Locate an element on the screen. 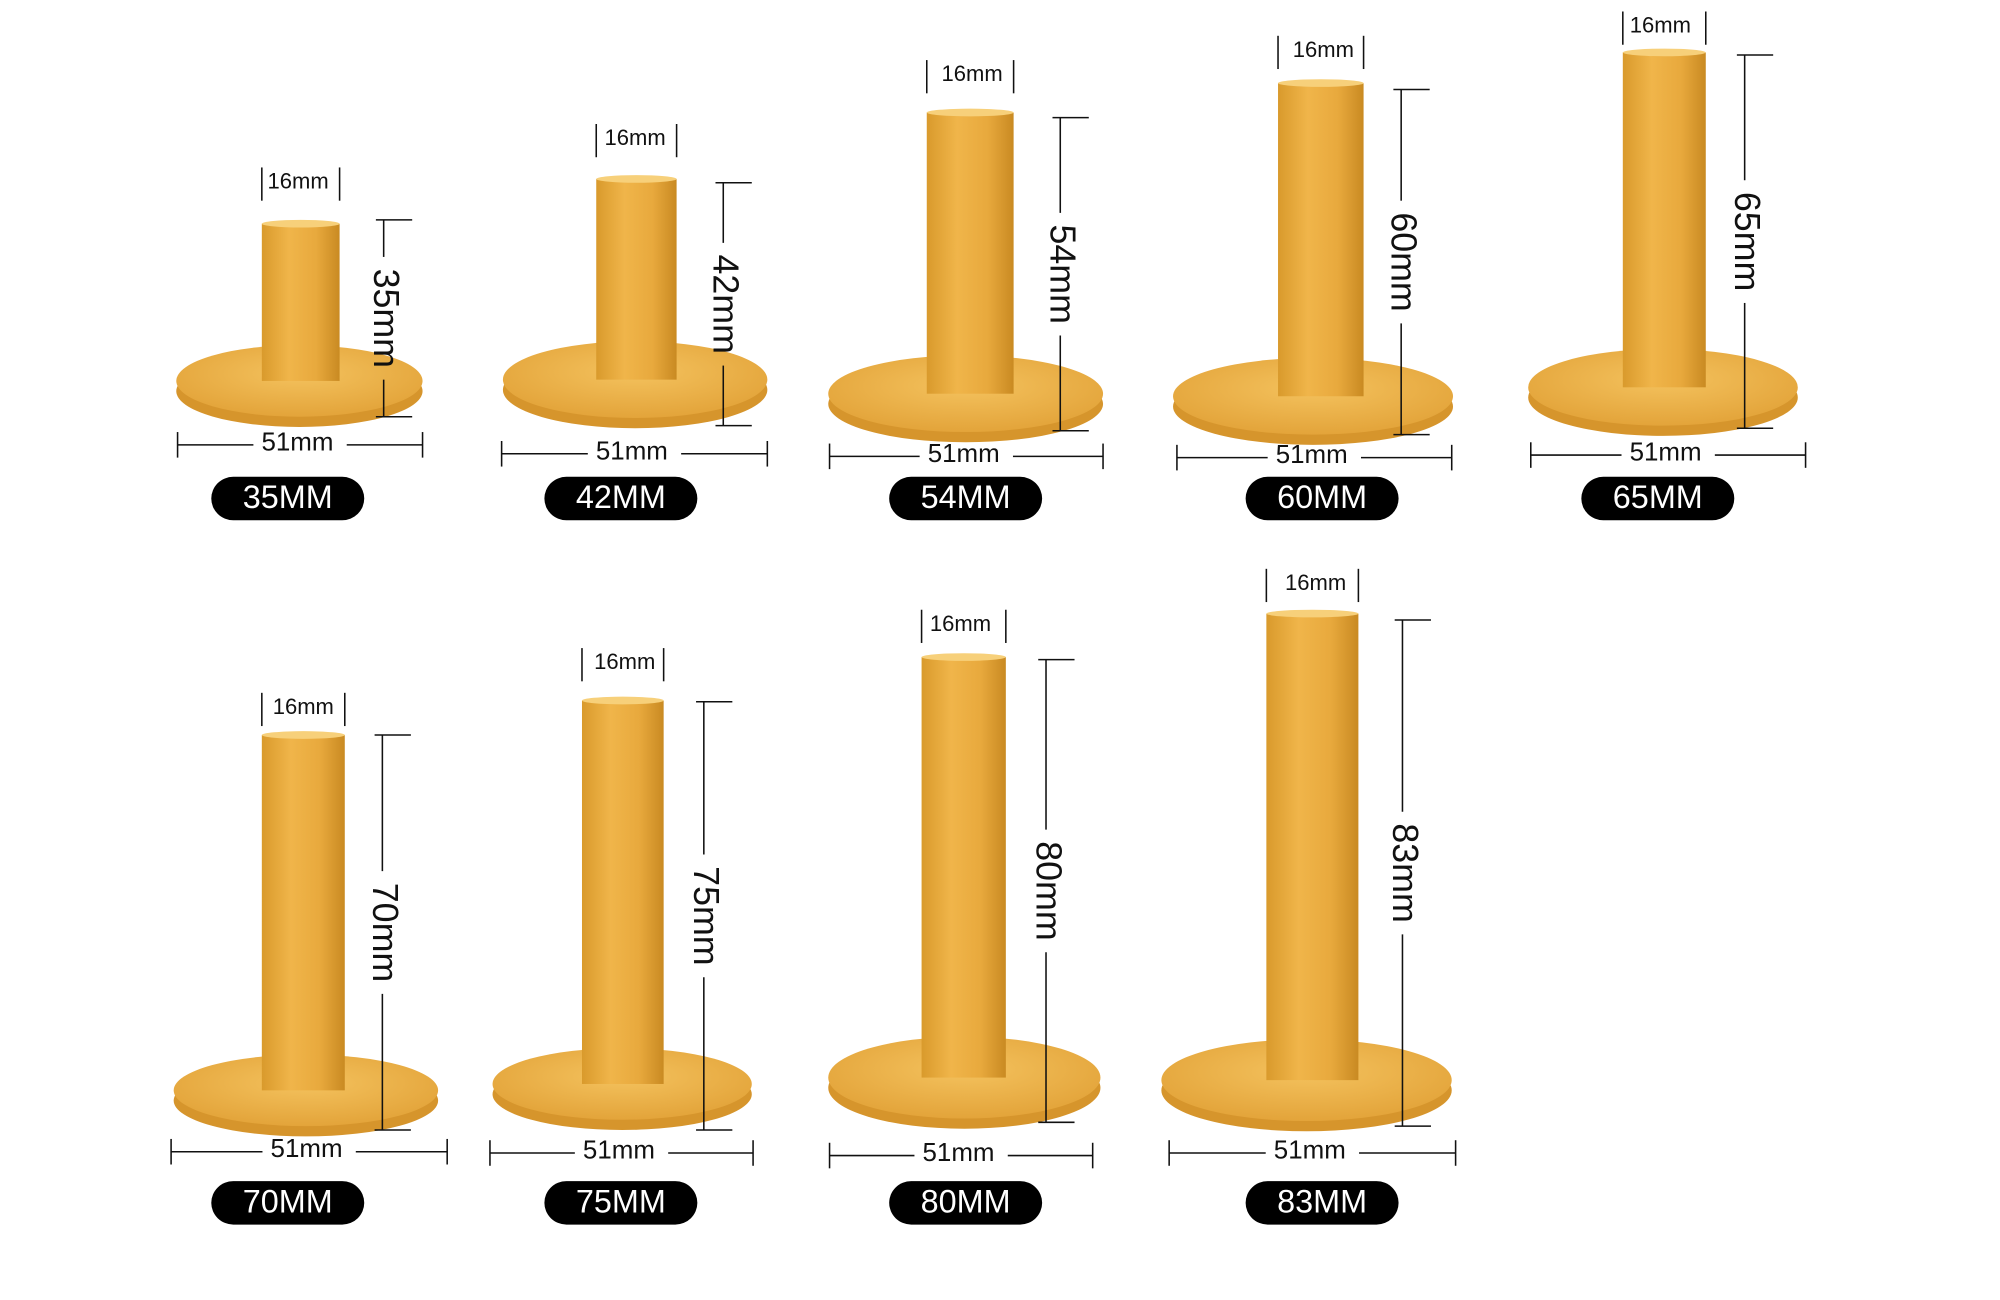  tee-item: 16mm 54mm 51mm 54MM is located at coordinates (966, 290).